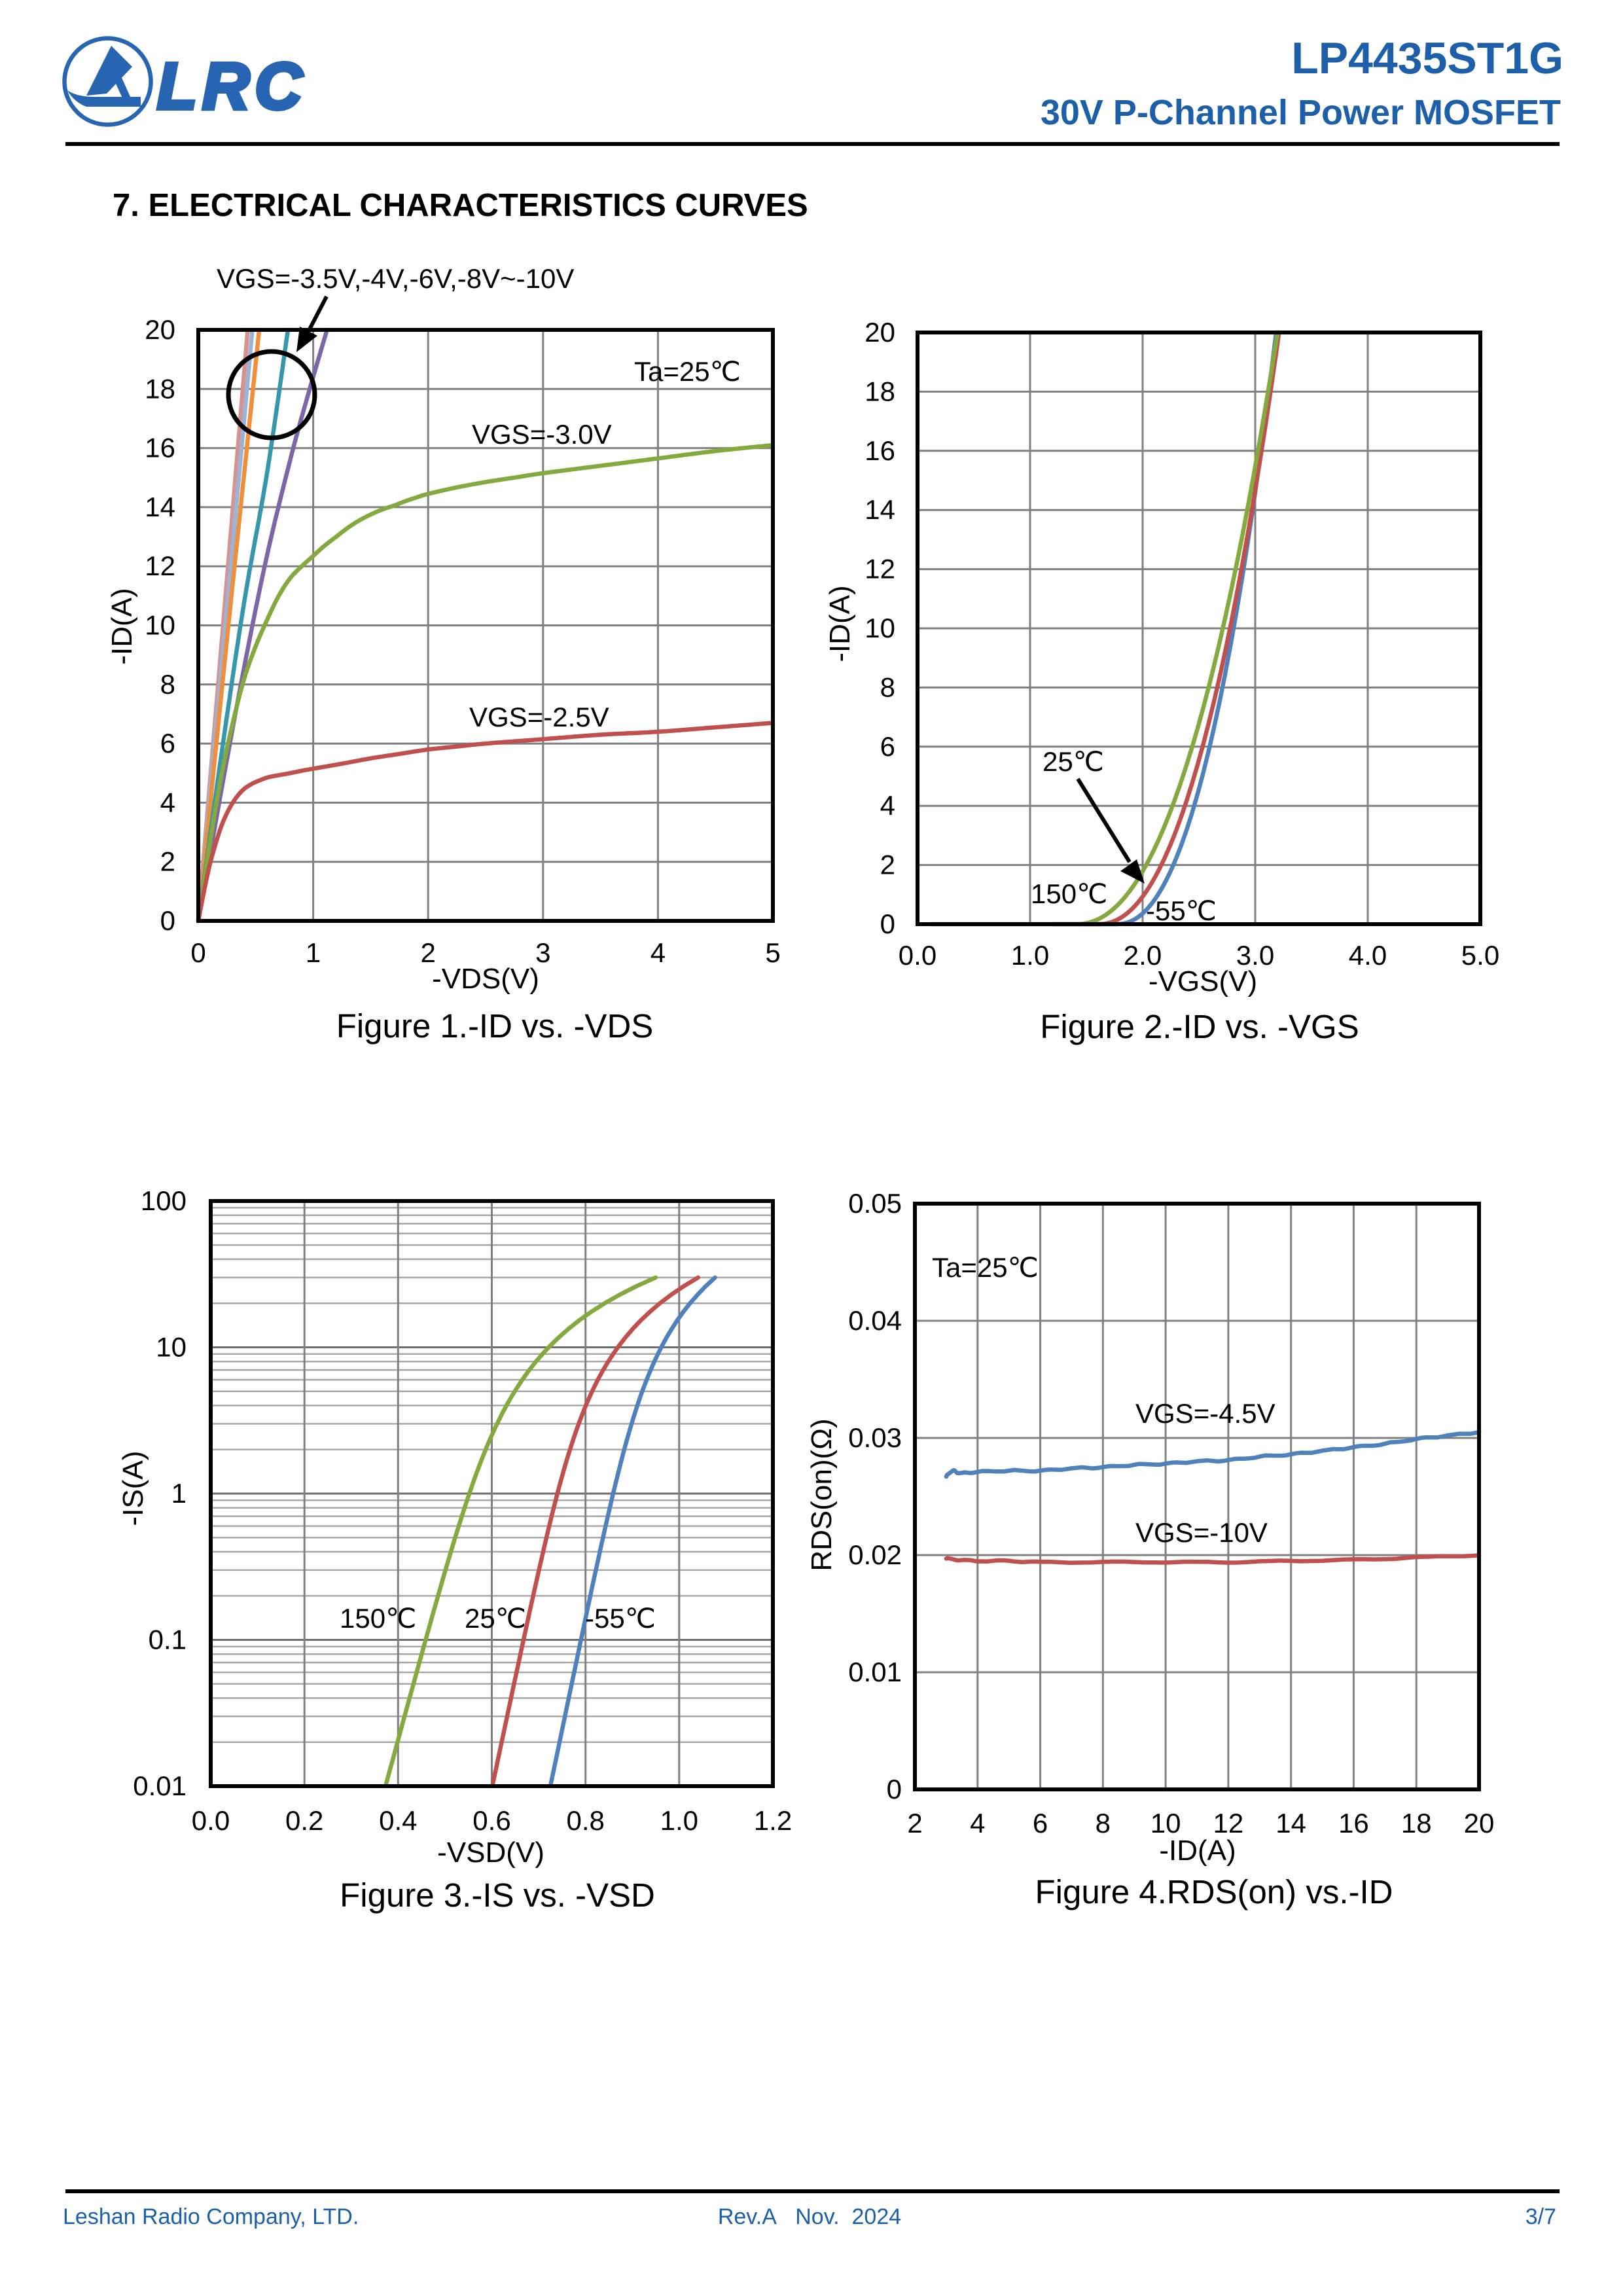 The height and width of the screenshot is (2296, 1623). Describe the element at coordinates (1480, 956) in the screenshot. I see `svg-text: 5.0` at that location.